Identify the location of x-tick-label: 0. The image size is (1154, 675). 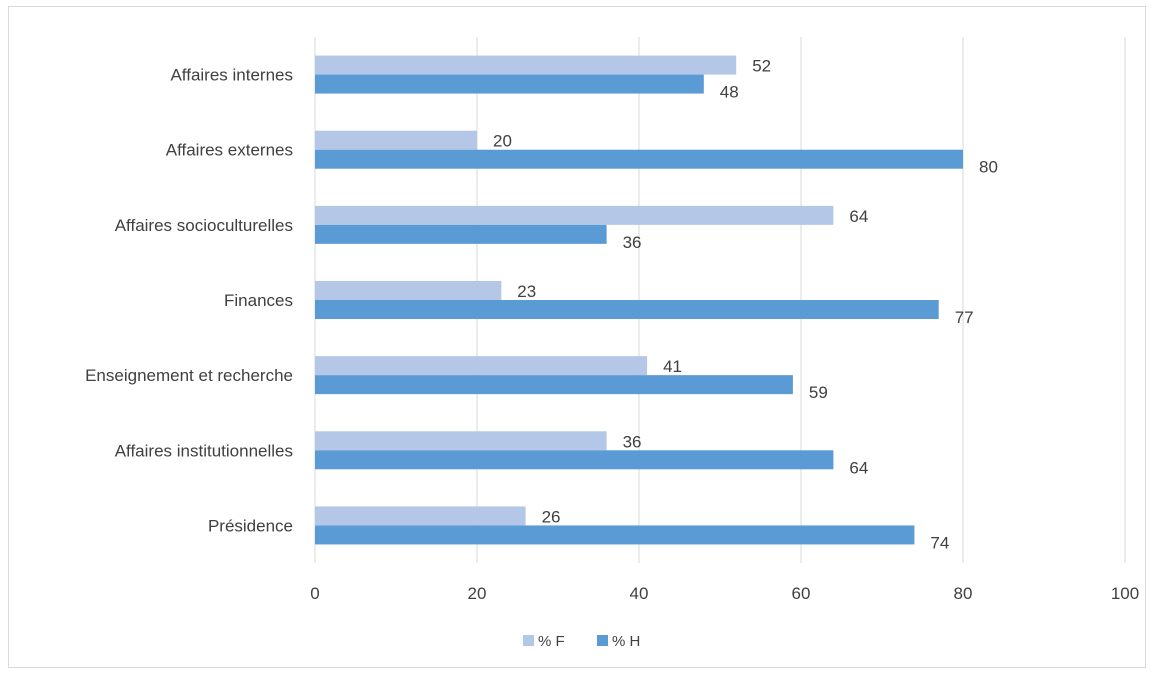
(314, 593).